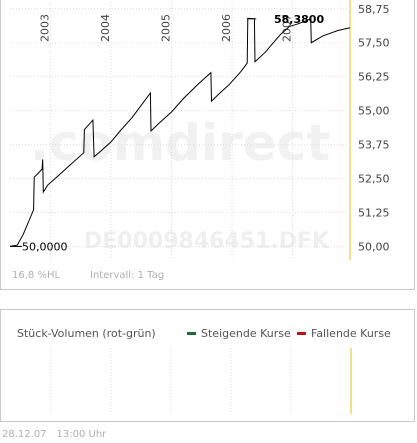 The height and width of the screenshot is (443, 417). What do you see at coordinates (374, 212) in the screenshot?
I see `y-tick-label: 51,25` at bounding box center [374, 212].